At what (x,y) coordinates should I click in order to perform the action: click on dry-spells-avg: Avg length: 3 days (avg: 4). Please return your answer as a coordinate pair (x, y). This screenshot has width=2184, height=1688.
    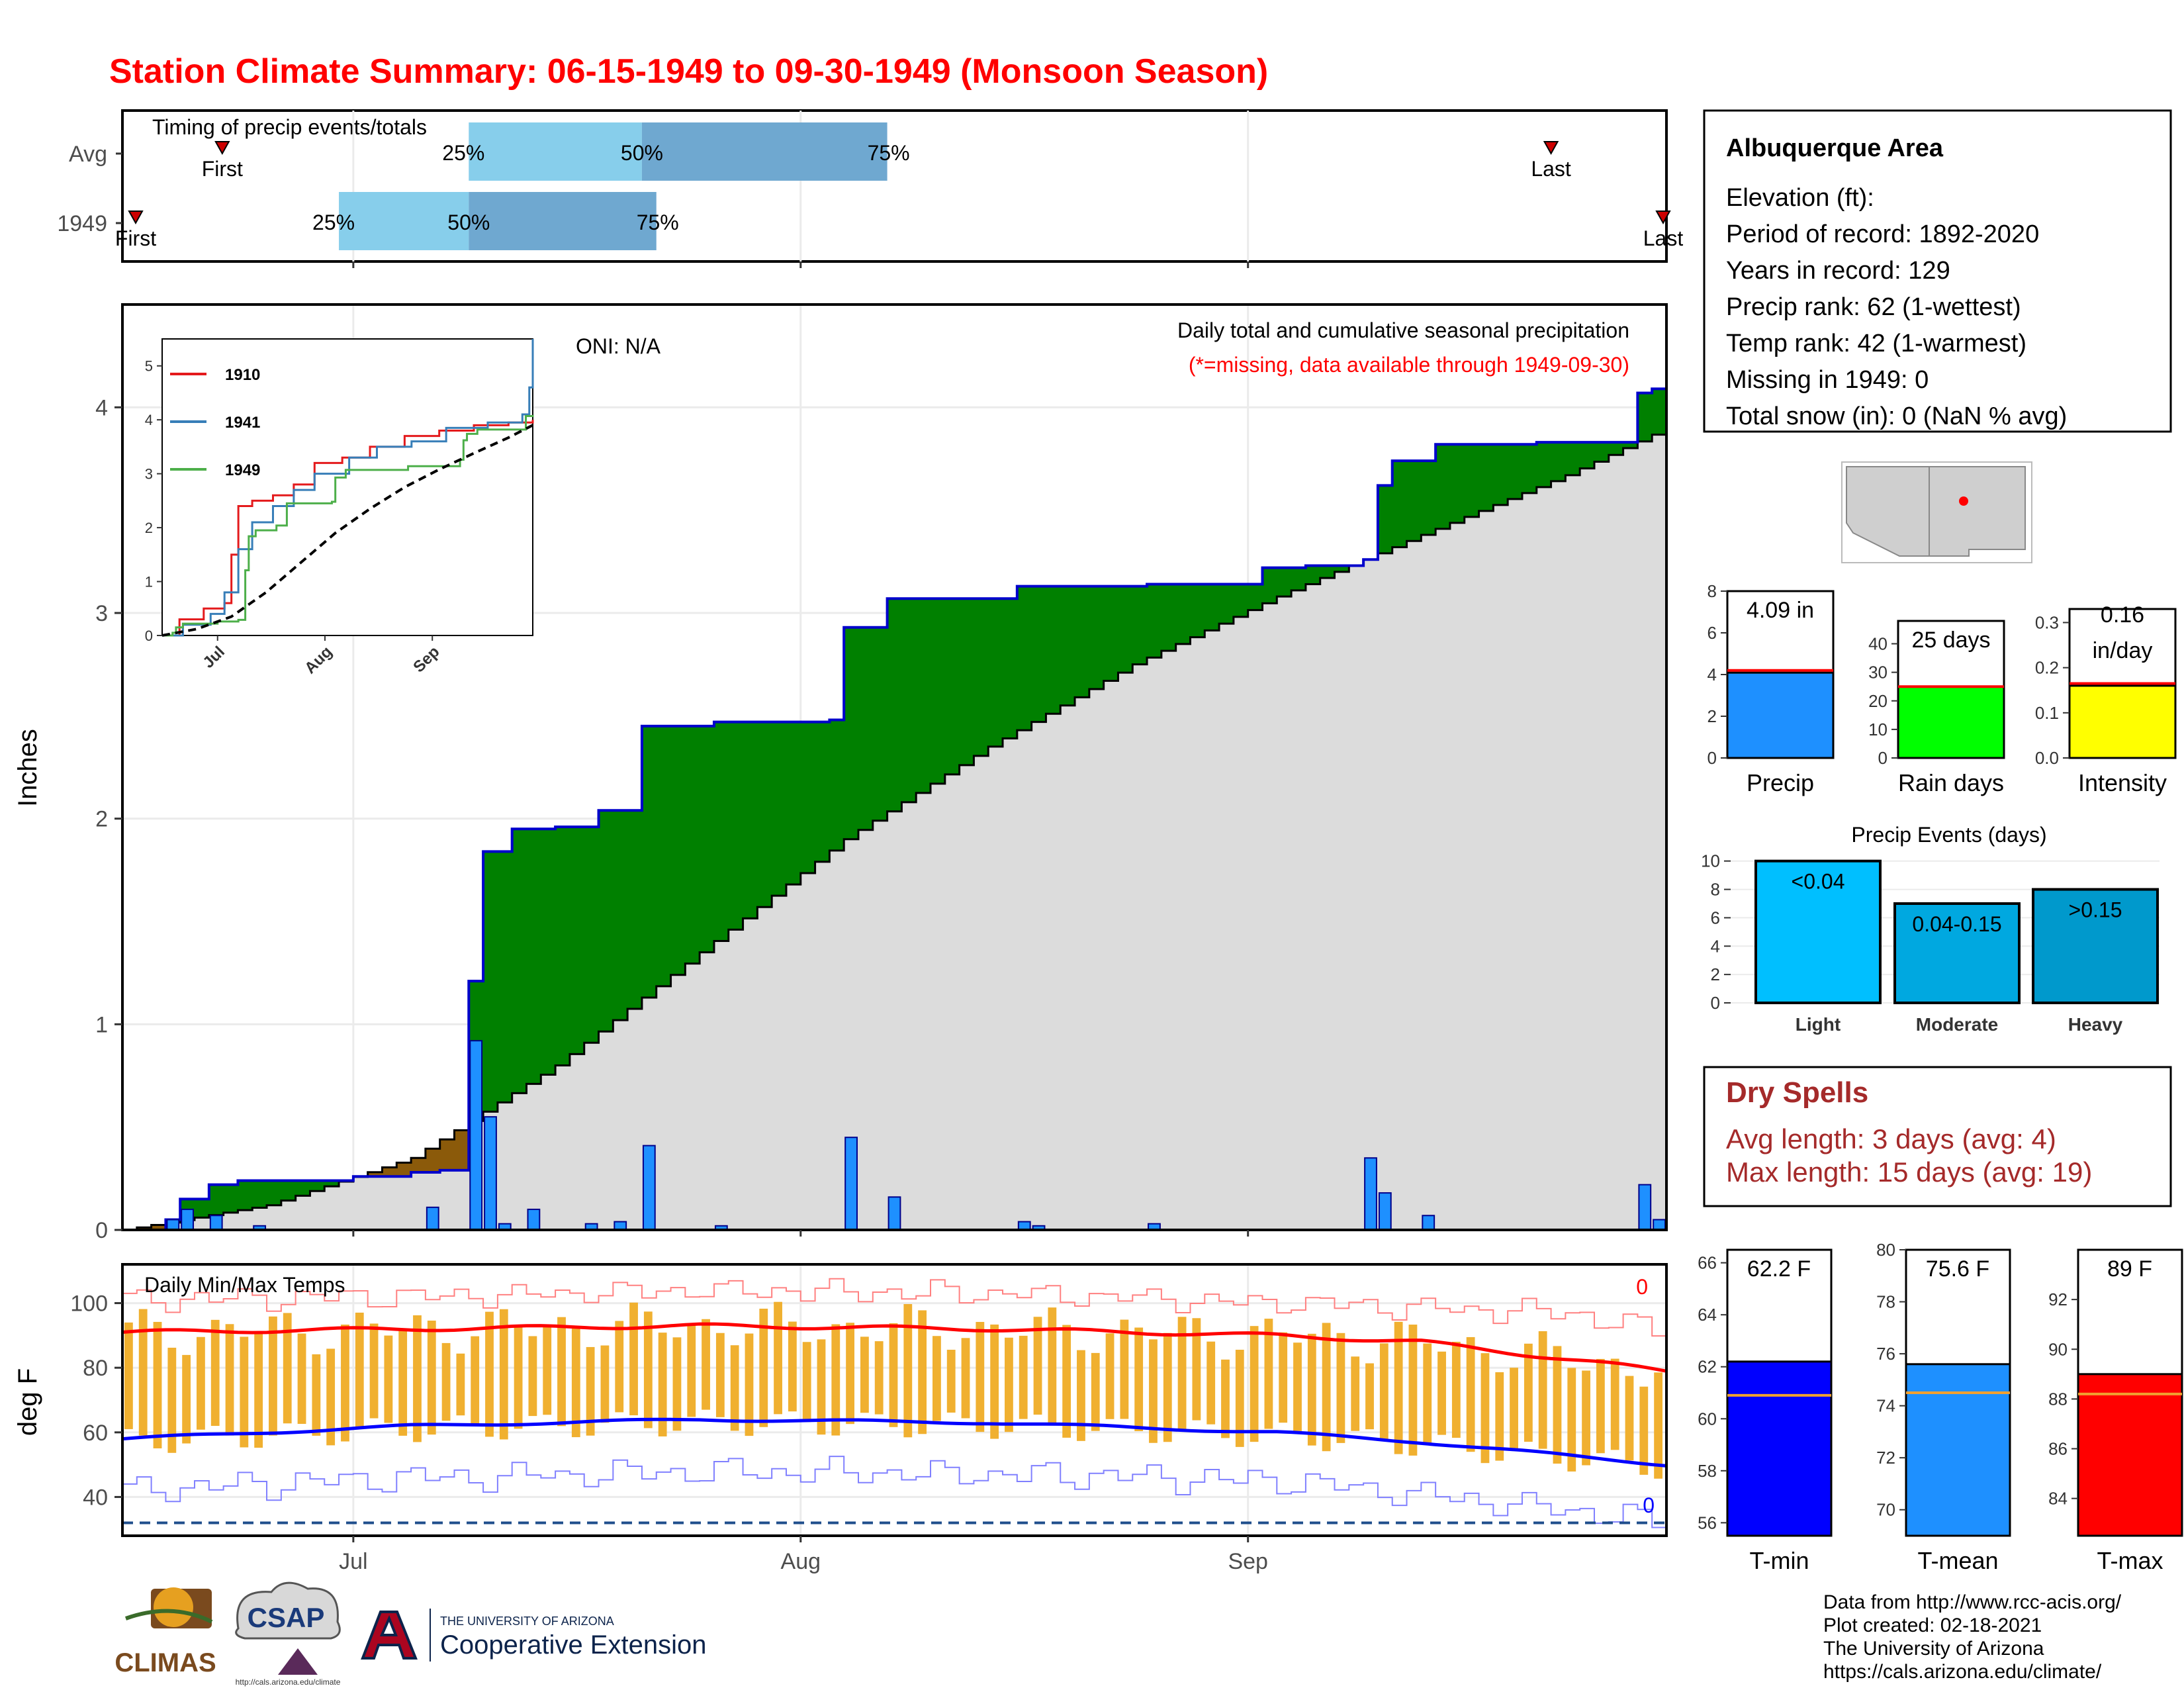
    Looking at the image, I should click on (1891, 1138).